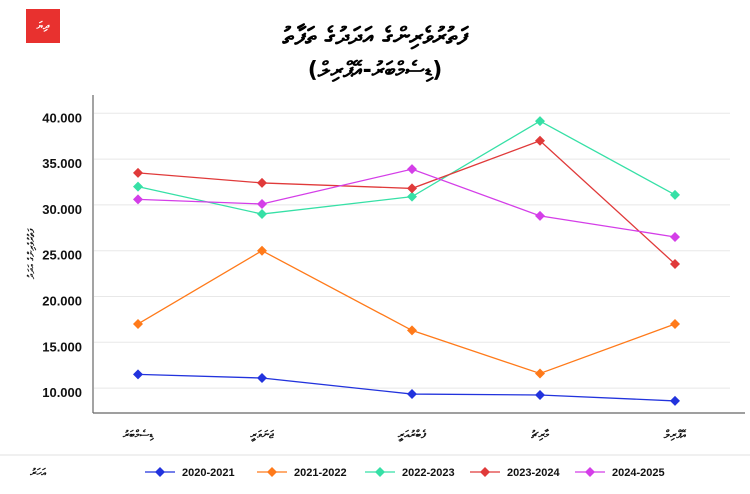  What do you see at coordinates (638, 473) in the screenshot?
I see `legend-label: 2024-2025` at bounding box center [638, 473].